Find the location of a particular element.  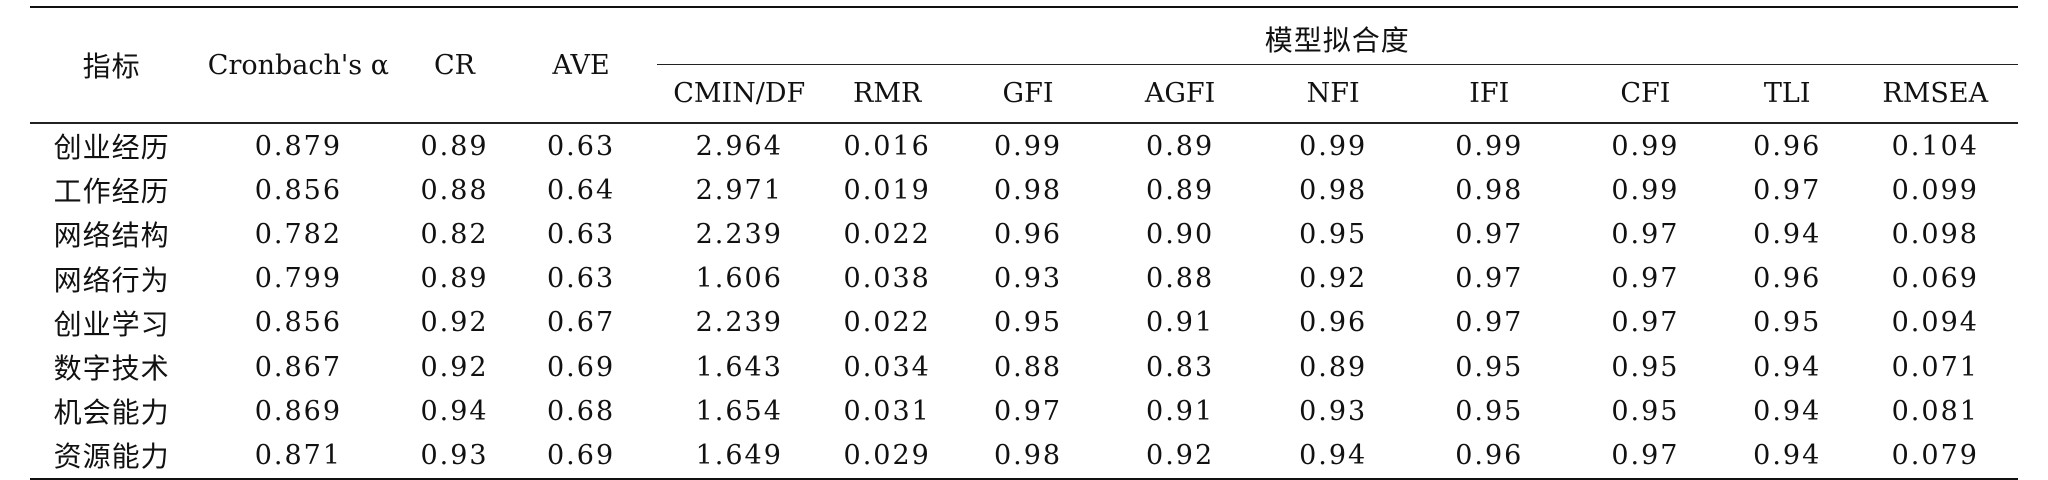

value-cell: 0.104 is located at coordinates (1935, 146).